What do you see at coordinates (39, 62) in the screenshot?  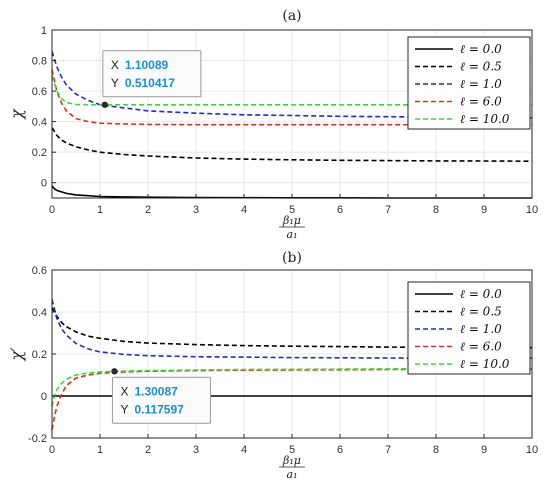 I see `y-tick-label: 0.8` at bounding box center [39, 62].